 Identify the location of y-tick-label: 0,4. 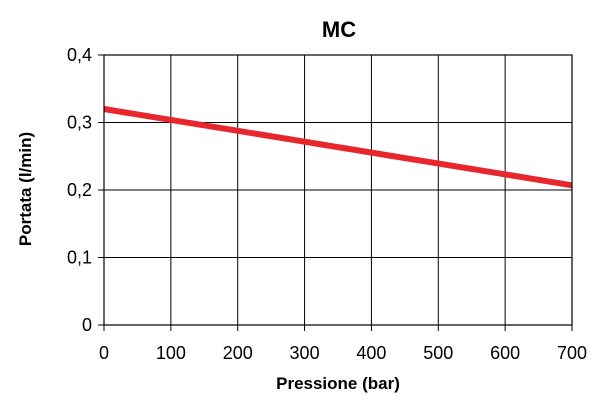
(79, 55).